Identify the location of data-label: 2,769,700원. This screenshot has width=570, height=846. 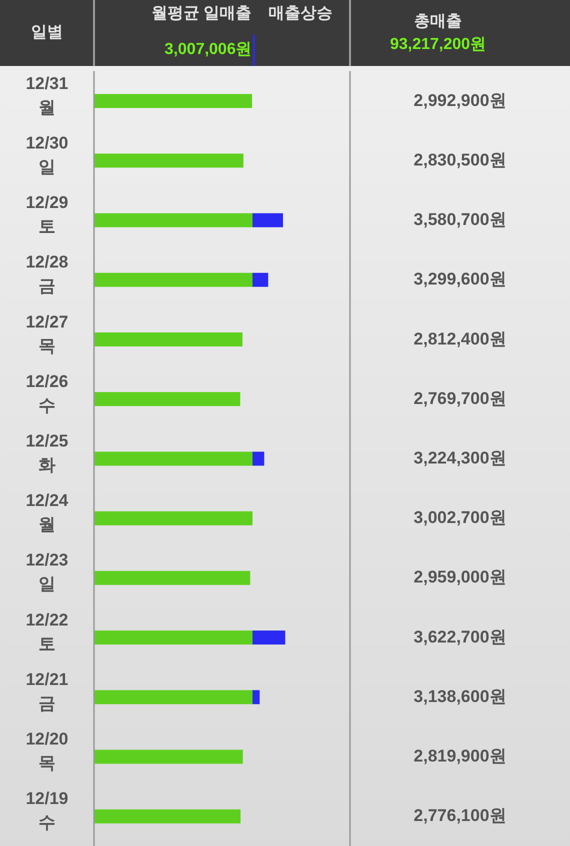
(460, 398).